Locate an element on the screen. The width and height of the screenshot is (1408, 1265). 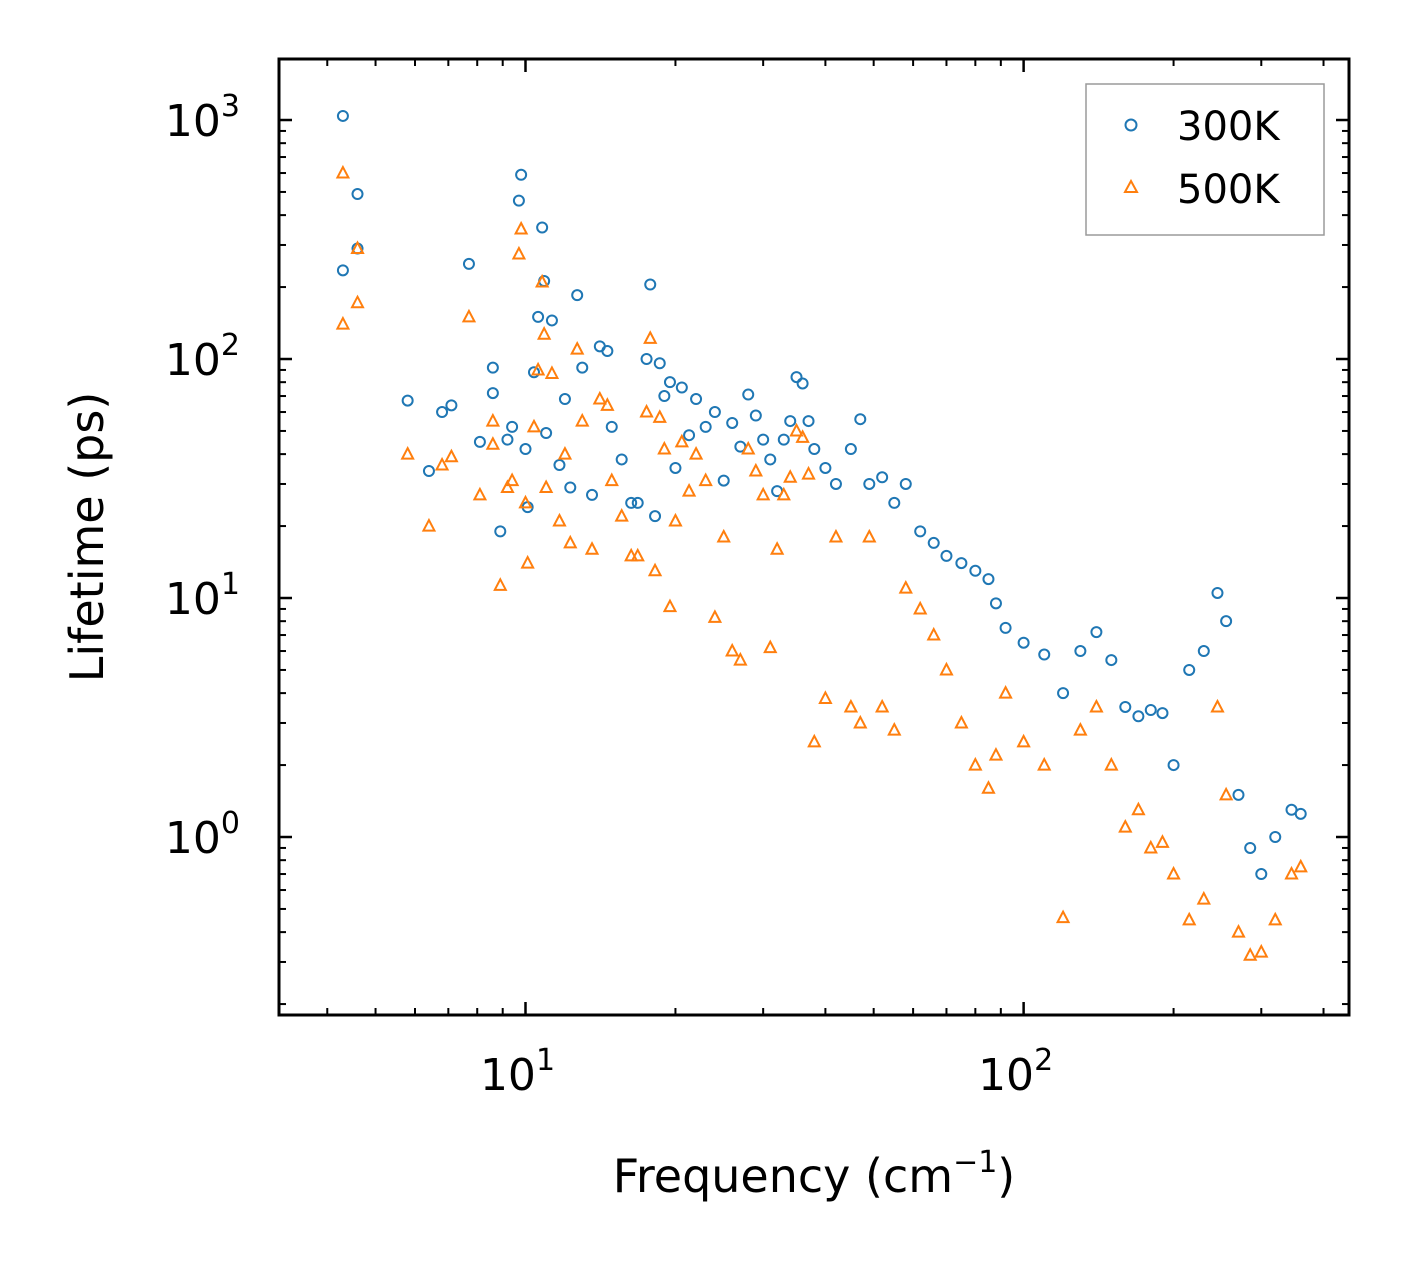
y-tick-label-base: 10 is located at coordinates (193, 838).